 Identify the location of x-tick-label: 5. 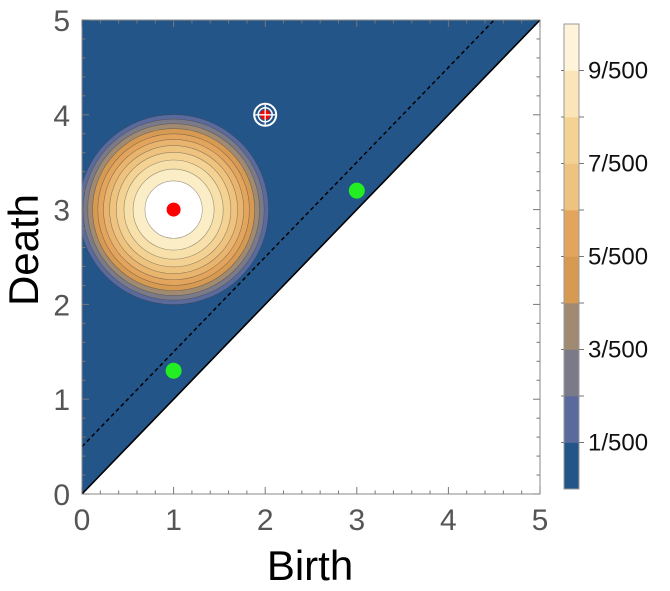
(540, 520).